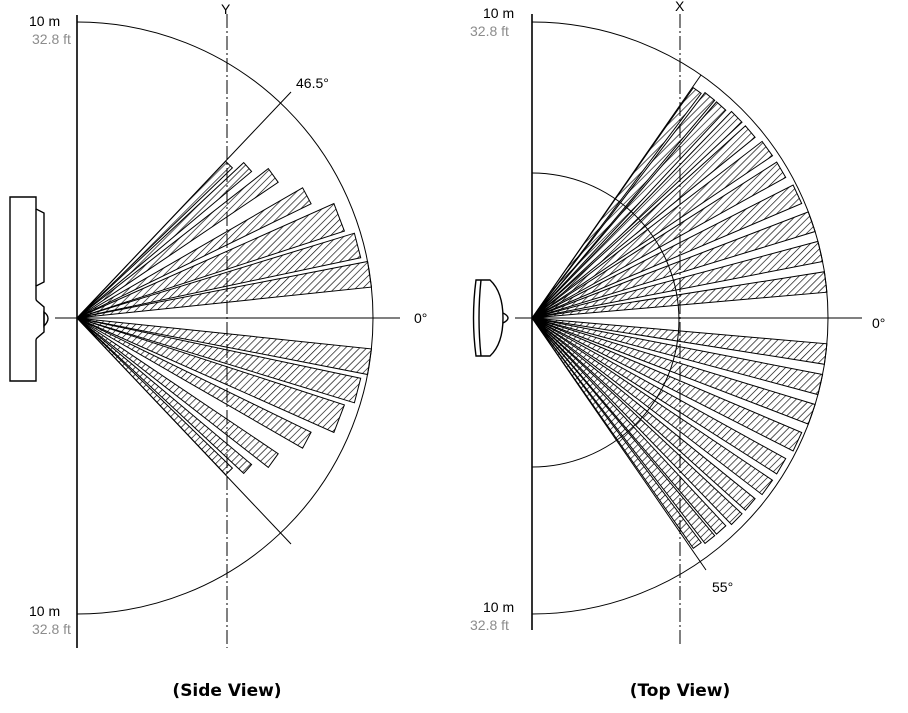  What do you see at coordinates (44, 21) in the screenshot?
I see `side-top-range-m: 10 m` at bounding box center [44, 21].